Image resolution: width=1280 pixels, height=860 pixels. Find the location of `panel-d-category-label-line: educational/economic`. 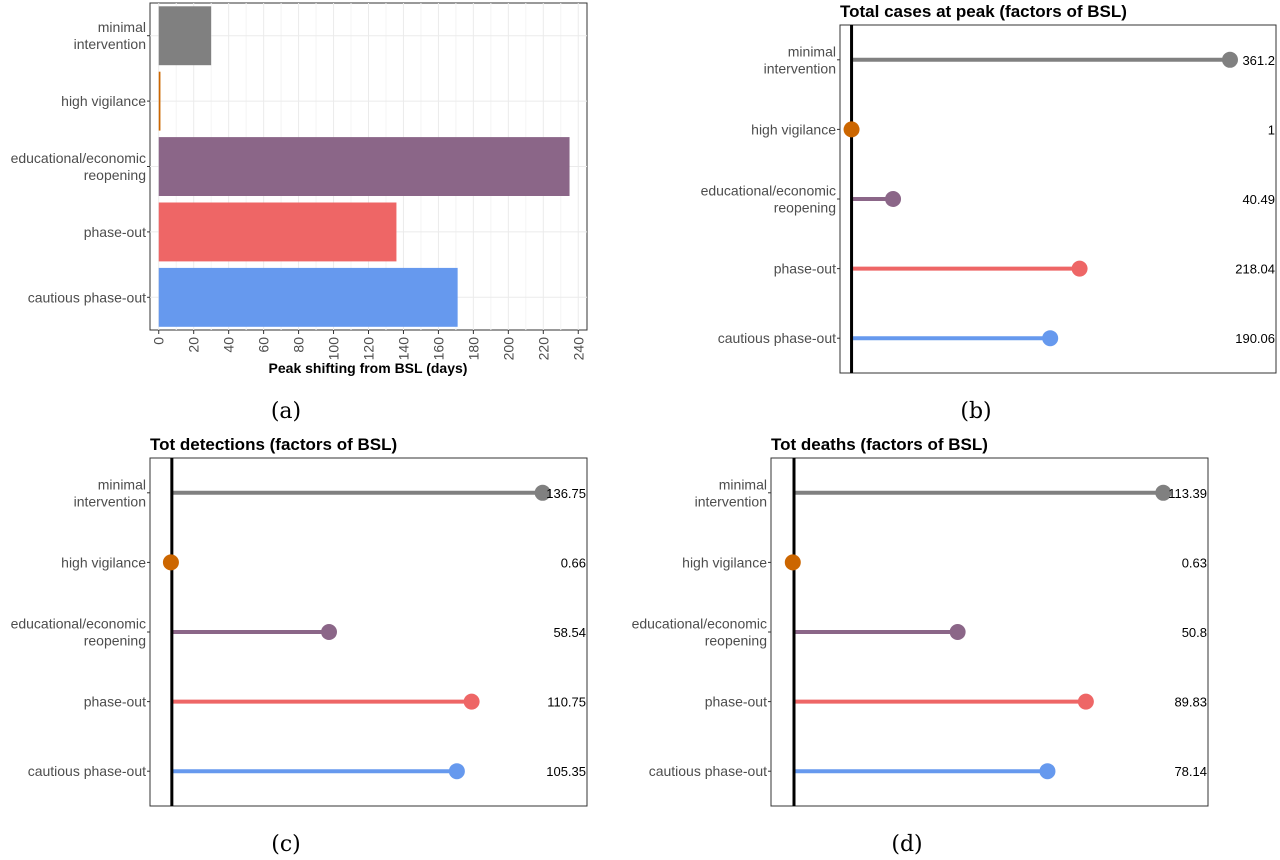

panel-d-category-label-line: educational/economic is located at coordinates (699, 624).